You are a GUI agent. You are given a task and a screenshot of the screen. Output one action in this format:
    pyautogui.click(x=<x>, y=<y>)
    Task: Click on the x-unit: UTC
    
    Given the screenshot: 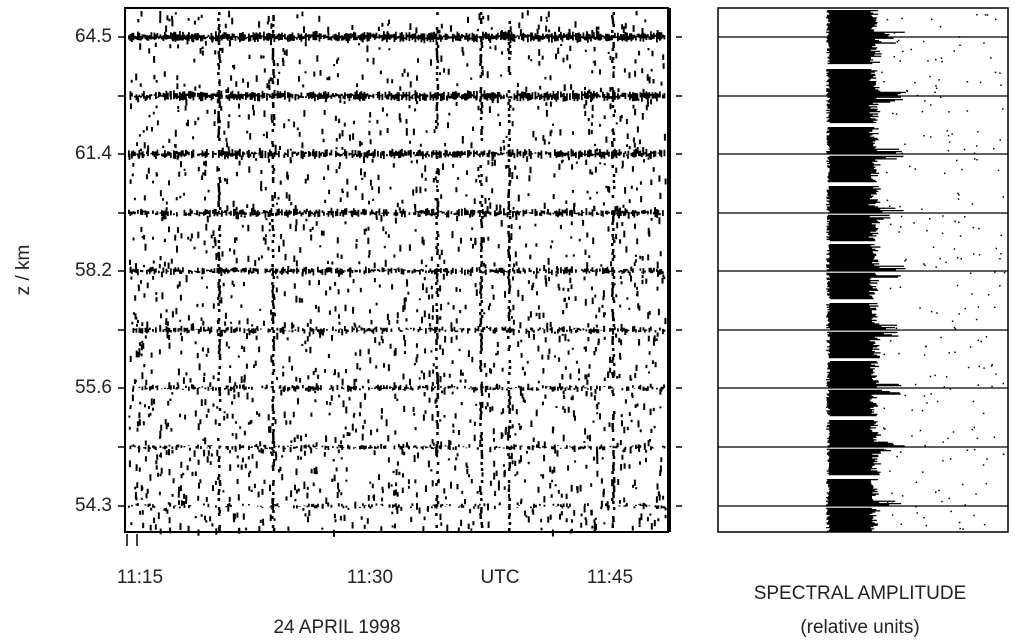 What is the action you would take?
    pyautogui.click(x=499, y=577)
    